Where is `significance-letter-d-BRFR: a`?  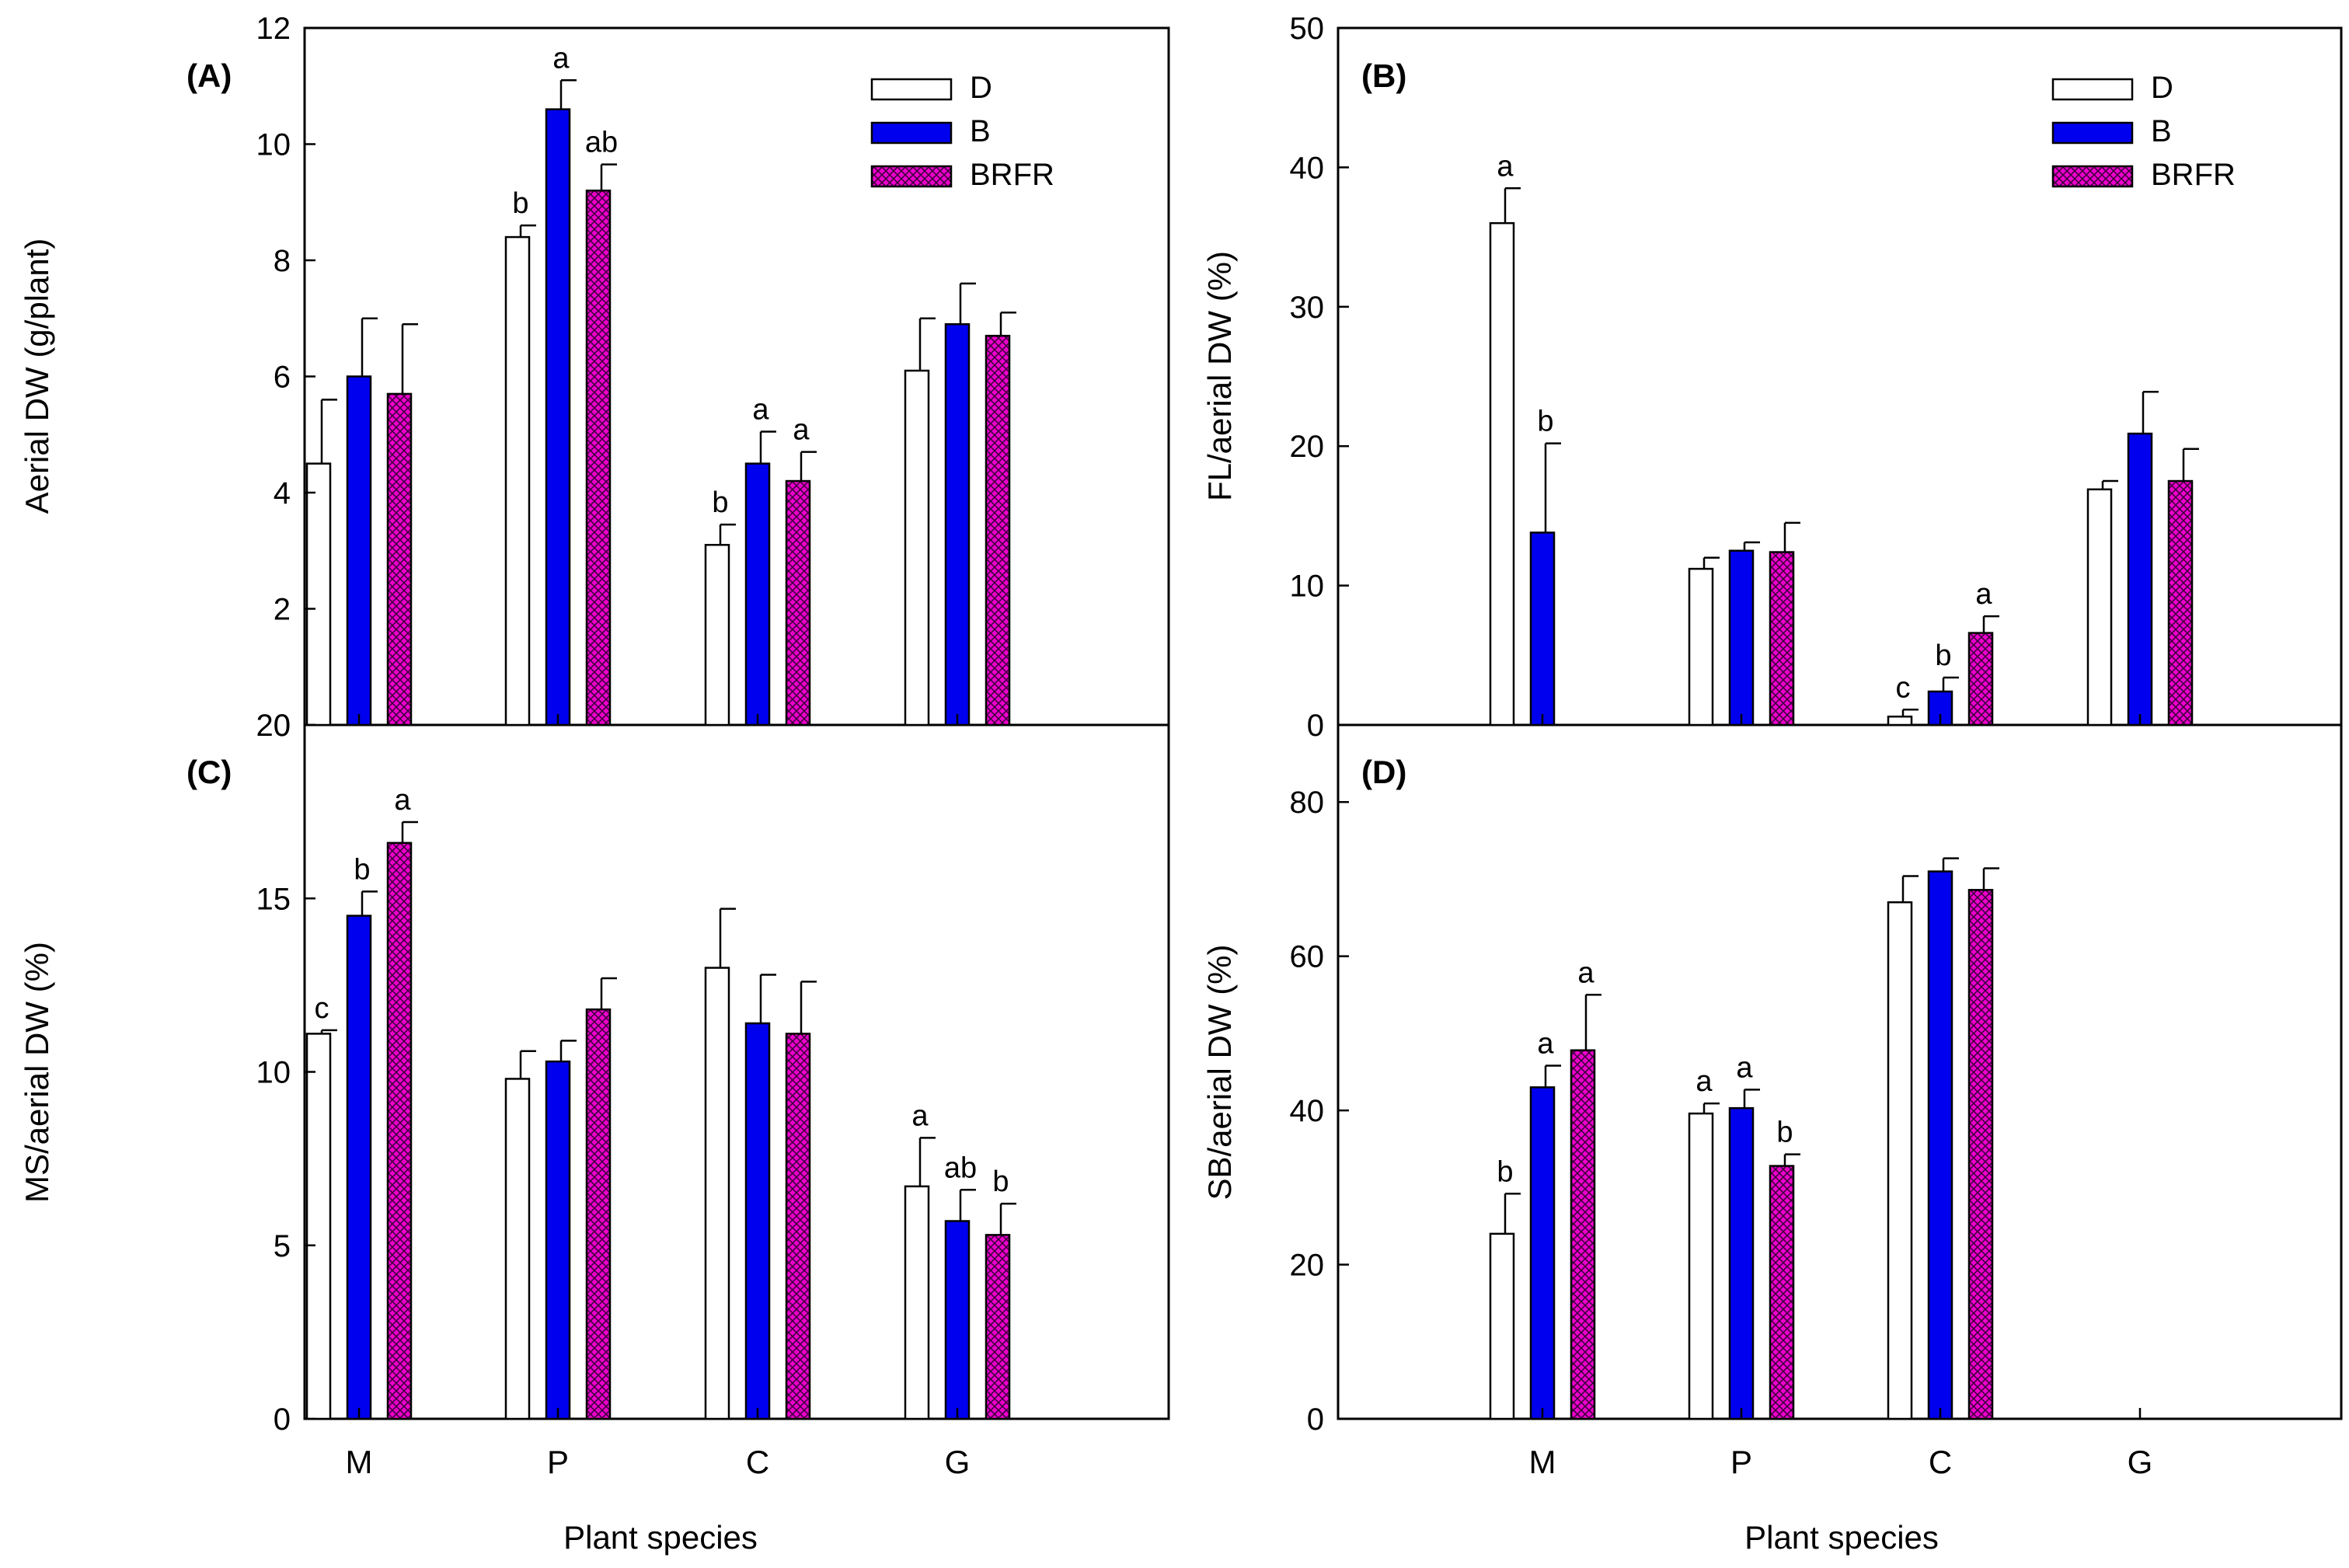
significance-letter-d-BRFR: a is located at coordinates (1585, 972).